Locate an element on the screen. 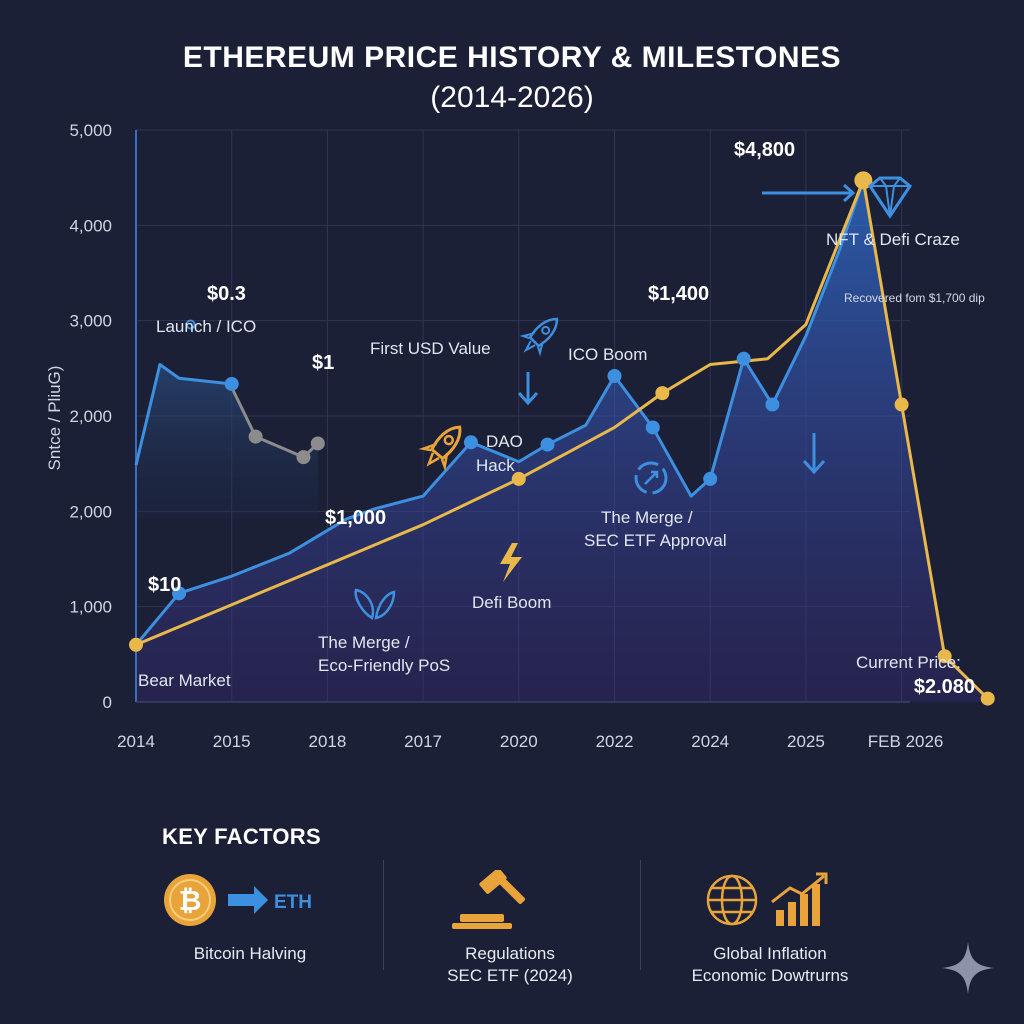 The width and height of the screenshot is (1024, 1024). factor-global-inflation: Global Inflation Economic Dowtrurns is located at coordinates (770, 928).